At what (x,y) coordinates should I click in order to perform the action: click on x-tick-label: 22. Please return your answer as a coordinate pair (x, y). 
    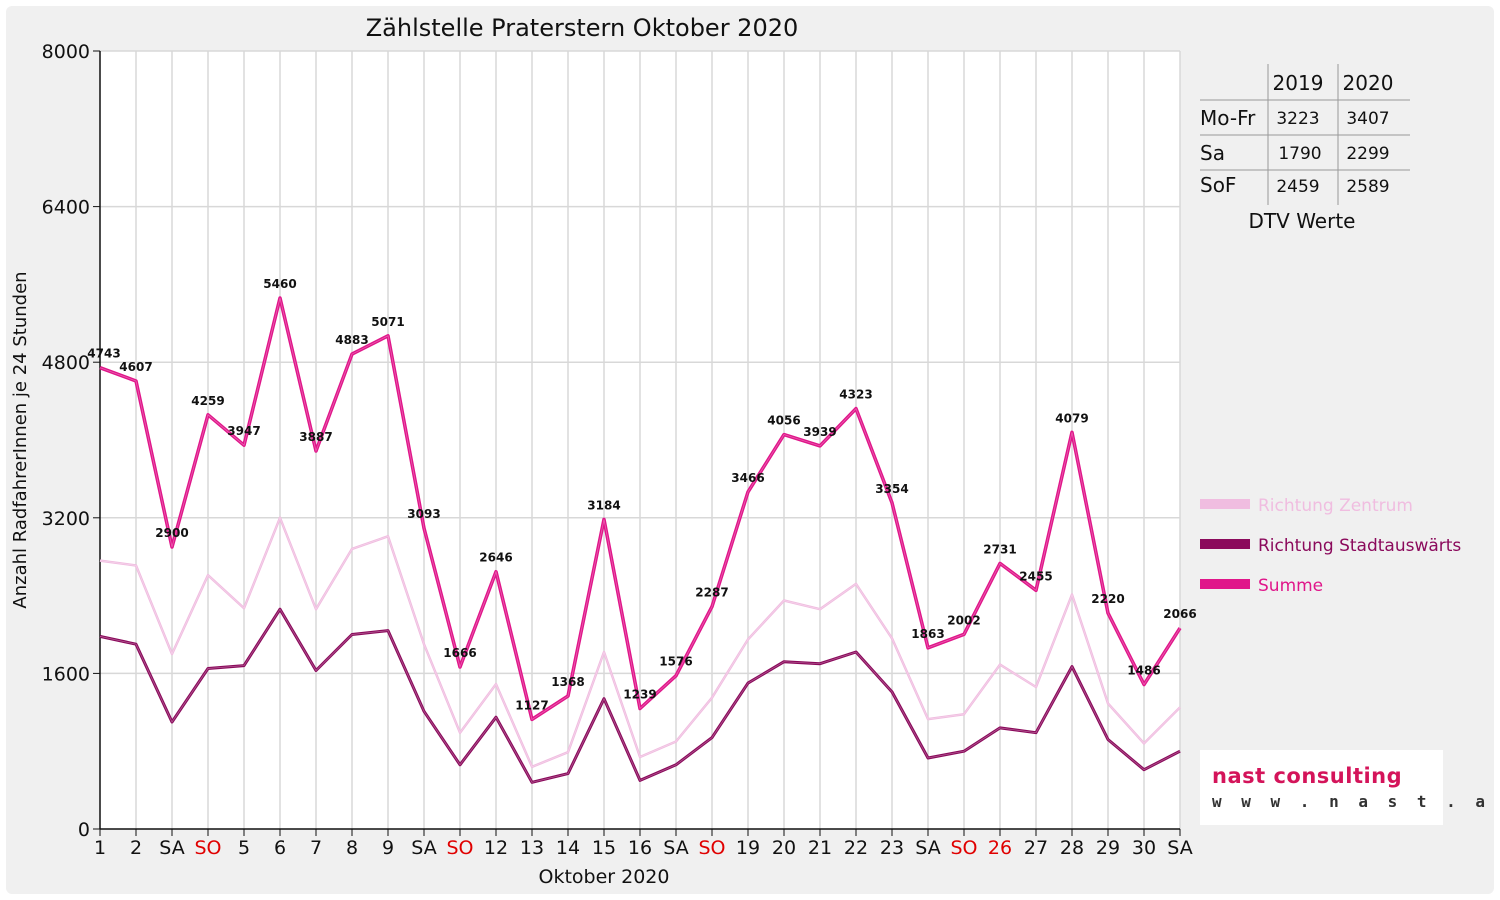
    Looking at the image, I should click on (856, 848).